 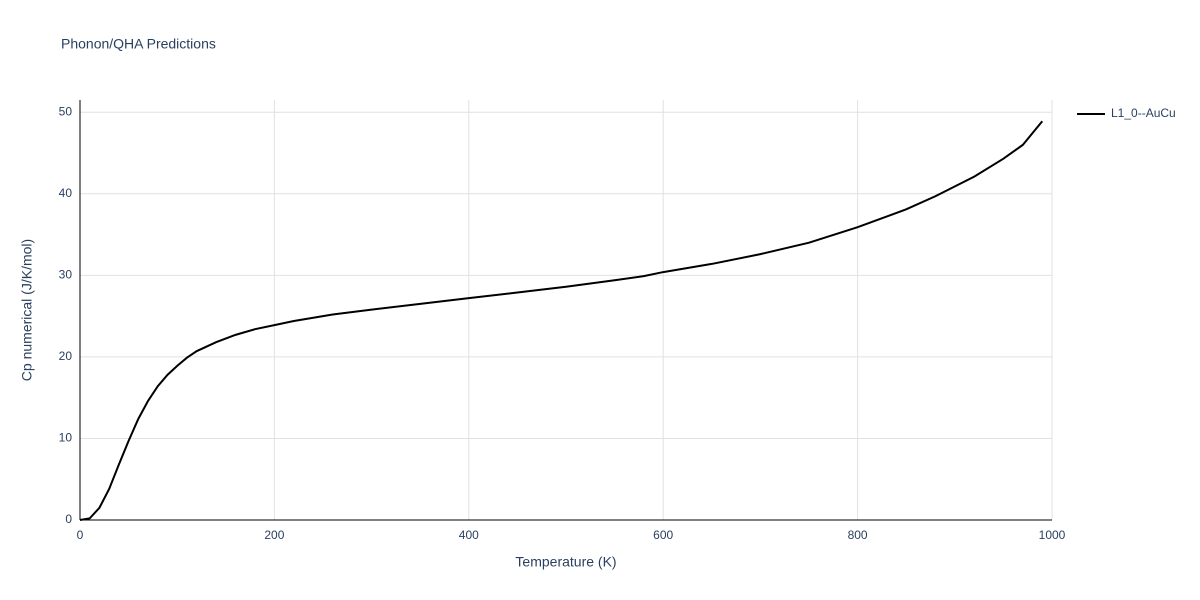 I want to click on x-tick-label: 0, so click(x=80, y=535).